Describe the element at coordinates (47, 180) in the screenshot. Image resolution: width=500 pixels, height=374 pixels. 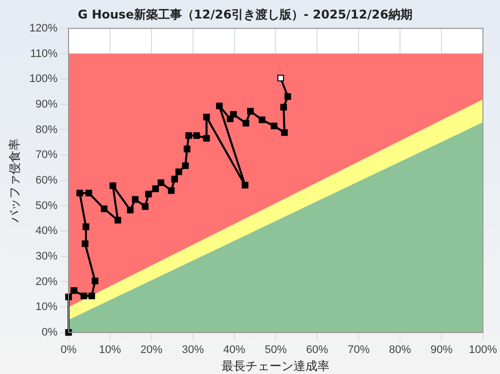
I see `y-tick-label: 60%` at that location.